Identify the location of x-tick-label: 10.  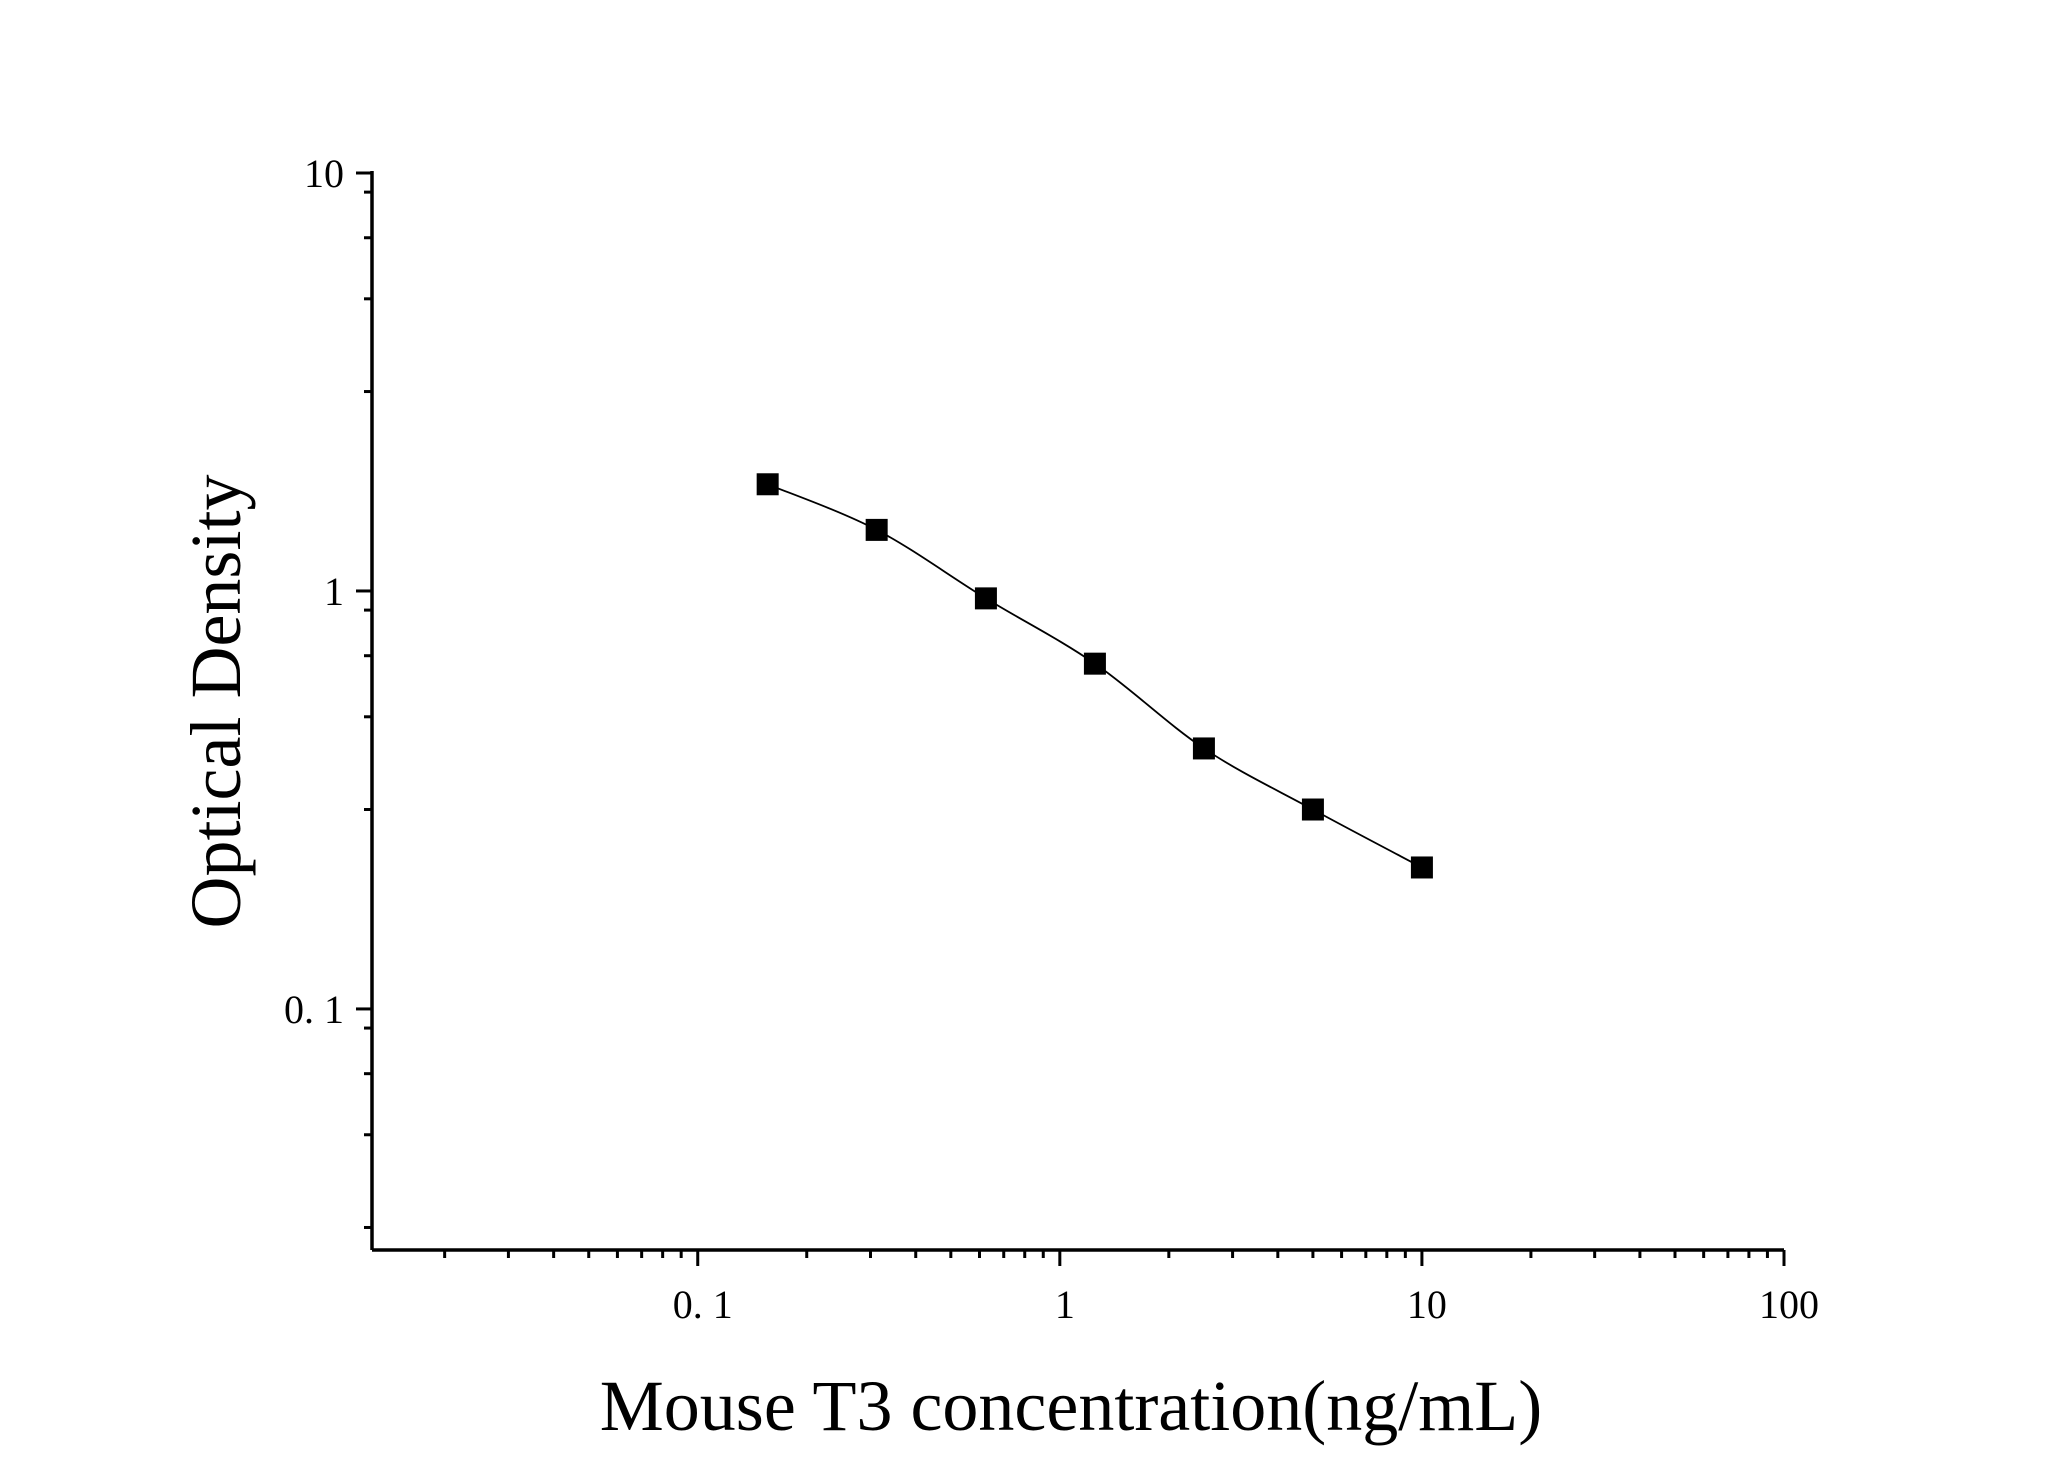
(1427, 1304).